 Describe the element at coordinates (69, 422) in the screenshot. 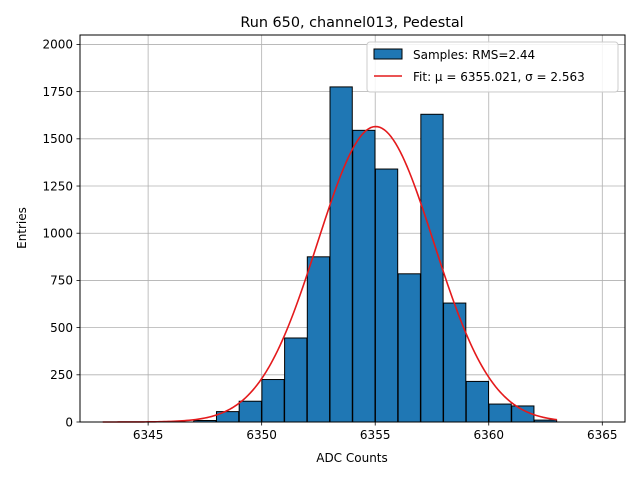

I see `y-tick-label: 0` at that location.